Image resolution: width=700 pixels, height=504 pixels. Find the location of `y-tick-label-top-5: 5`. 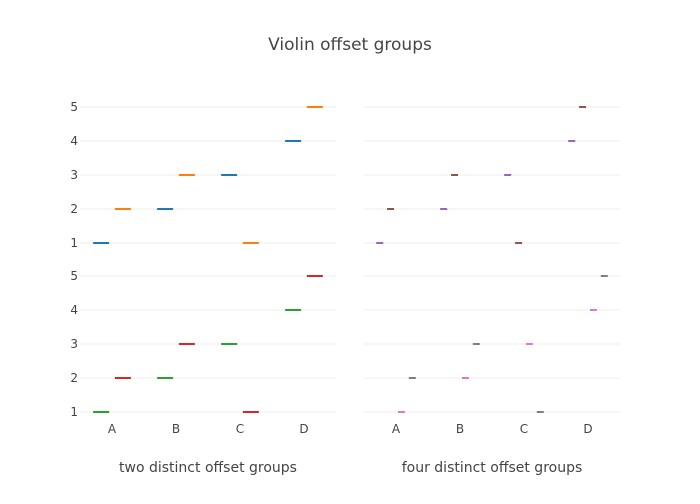

y-tick-label-top-5: 5 is located at coordinates (74, 107).